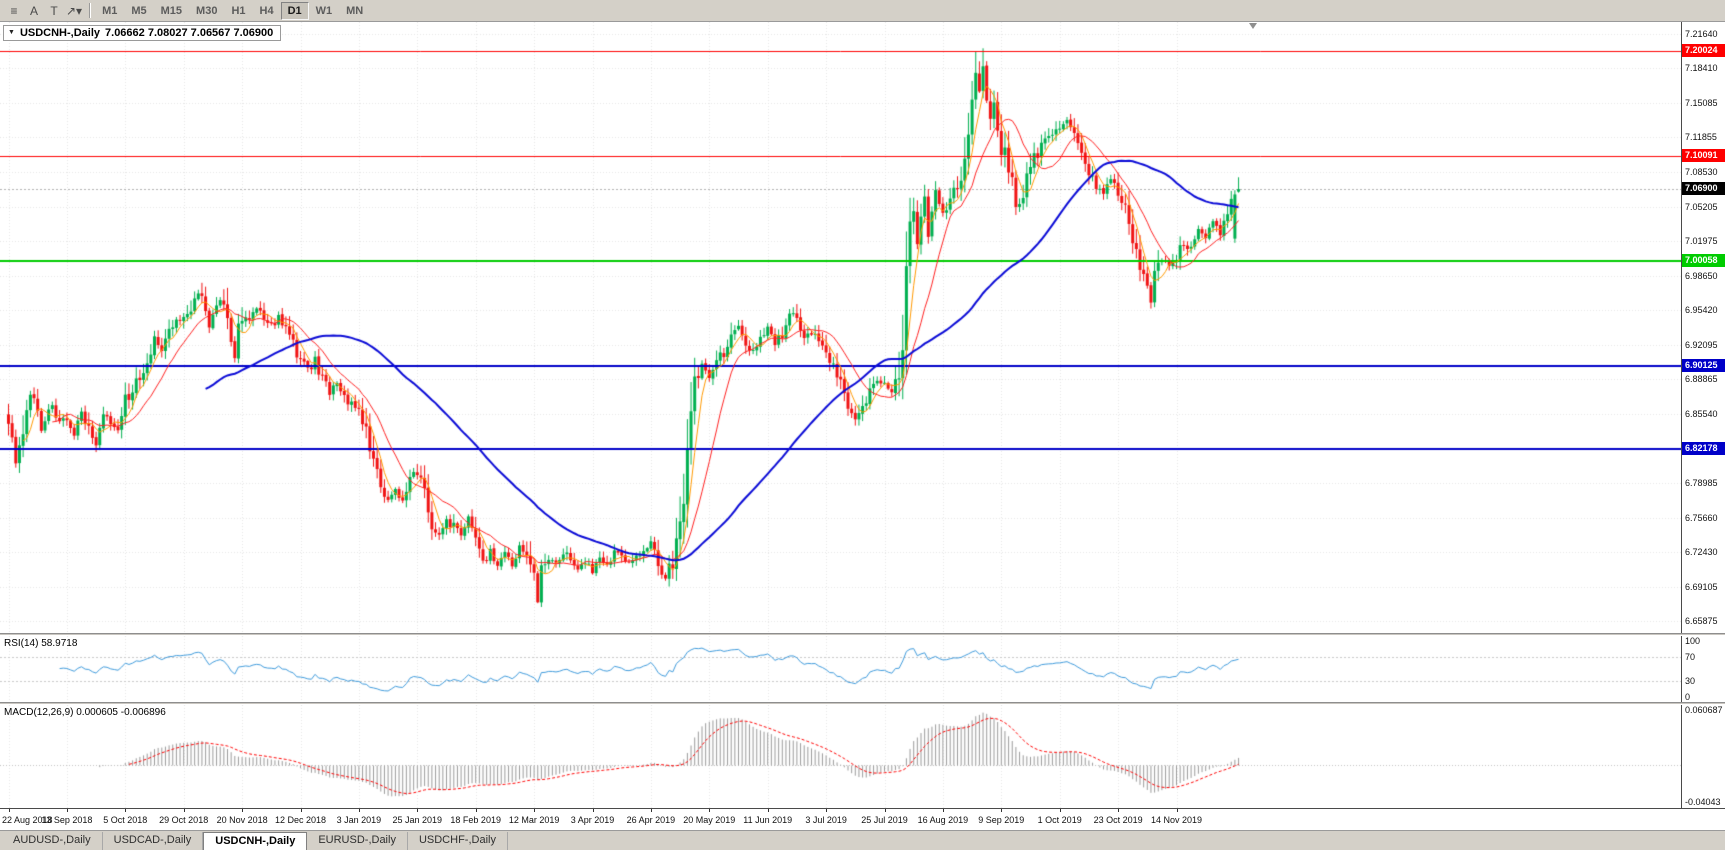  Describe the element at coordinates (1703, 155) in the screenshot. I see `price-level-tag: 7.10091` at that location.